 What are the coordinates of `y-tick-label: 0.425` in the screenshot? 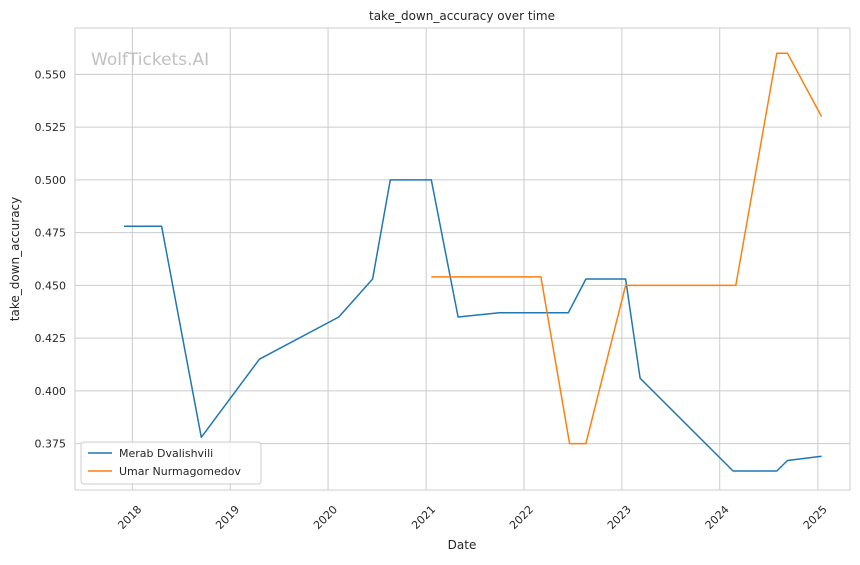 It's located at (51, 338).